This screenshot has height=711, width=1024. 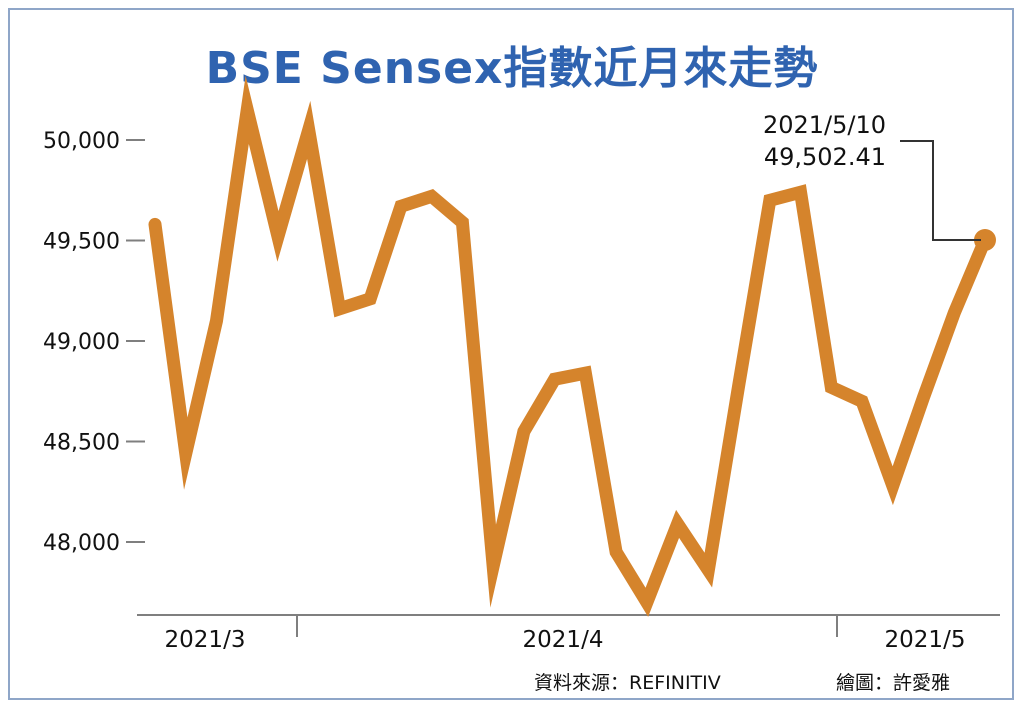 What do you see at coordinates (512, 68) in the screenshot?
I see `chart-title: BSE Sensex指數近月來走勢` at bounding box center [512, 68].